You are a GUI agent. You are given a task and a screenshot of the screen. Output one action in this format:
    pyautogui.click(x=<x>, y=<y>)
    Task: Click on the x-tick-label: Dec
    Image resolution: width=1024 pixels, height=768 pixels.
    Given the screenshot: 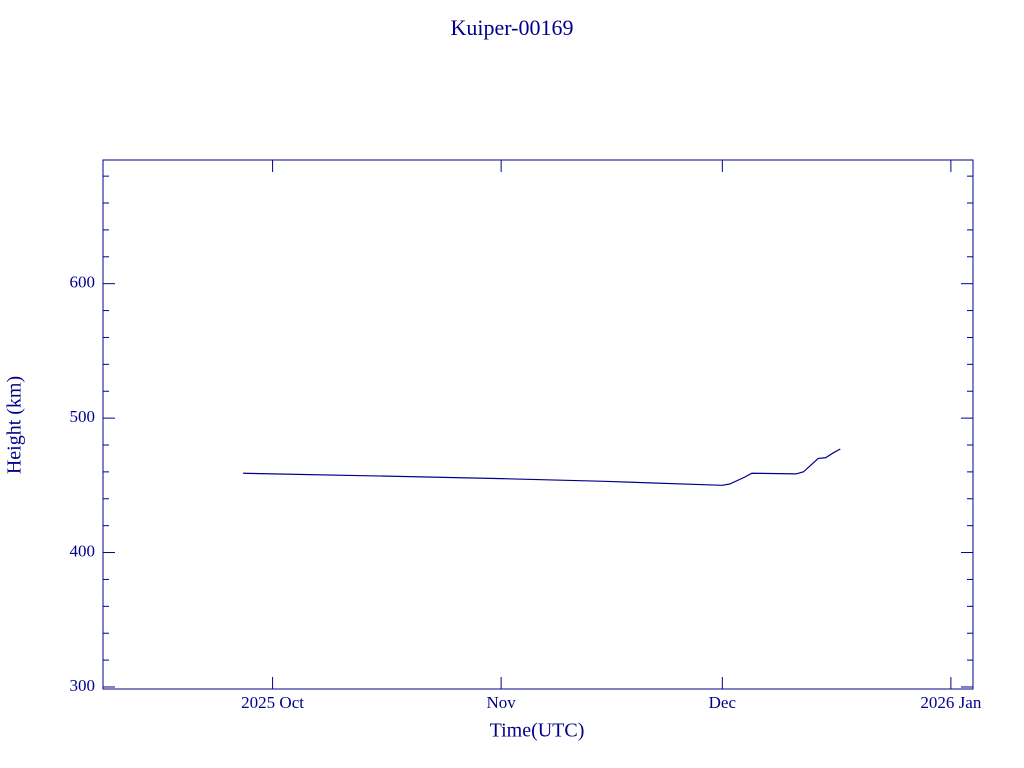 What is the action you would take?
    pyautogui.click(x=723, y=702)
    